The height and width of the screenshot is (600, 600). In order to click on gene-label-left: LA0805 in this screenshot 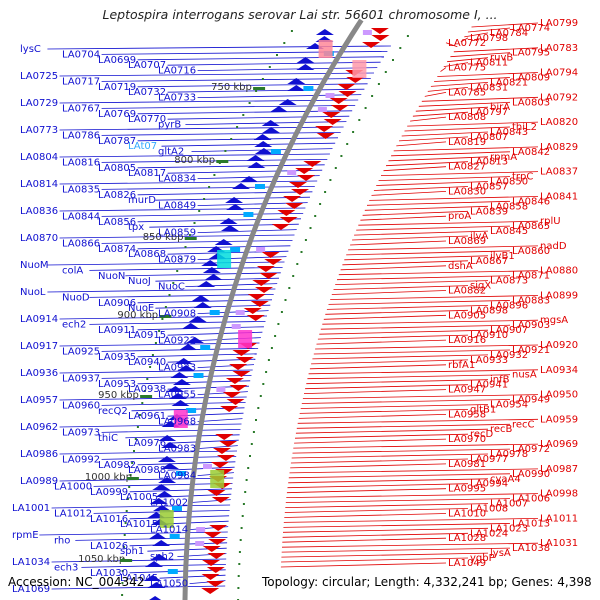, I will do `click(117, 168)`.